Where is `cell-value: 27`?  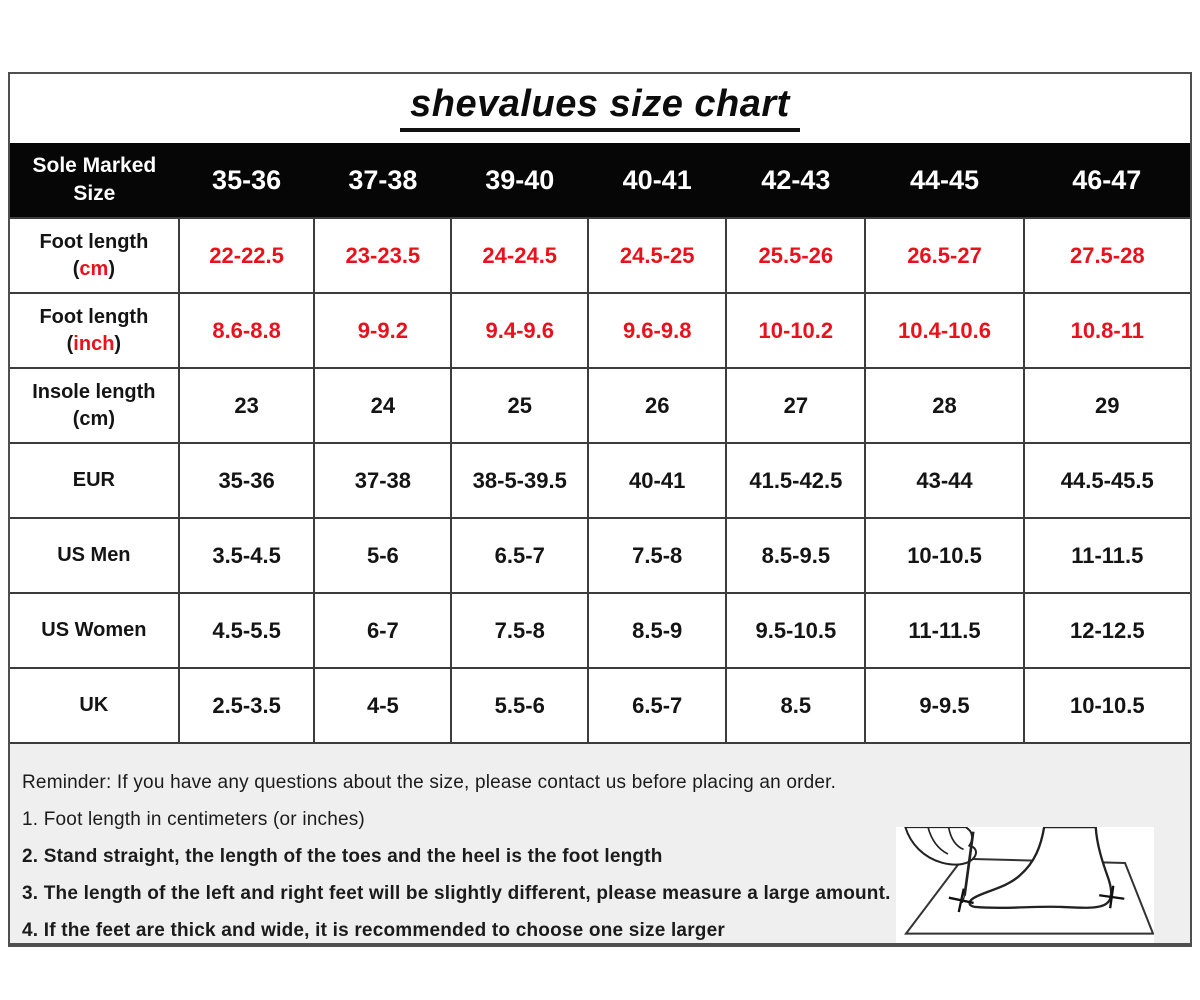
cell-value: 27 is located at coordinates (796, 405).